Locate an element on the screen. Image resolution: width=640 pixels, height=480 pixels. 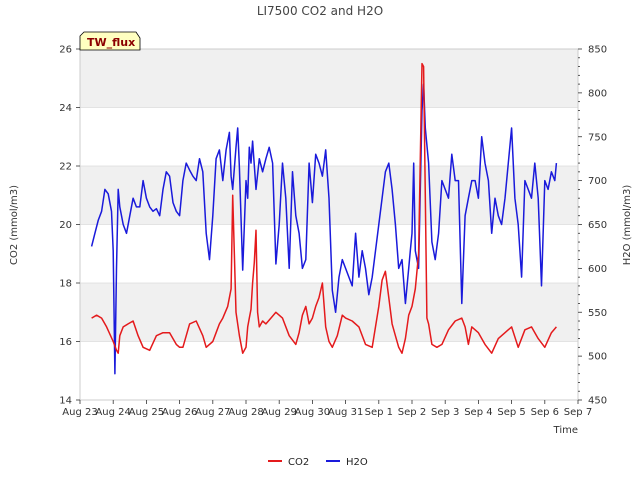
site-badge: TW_flux is located at coordinates (110, 41).